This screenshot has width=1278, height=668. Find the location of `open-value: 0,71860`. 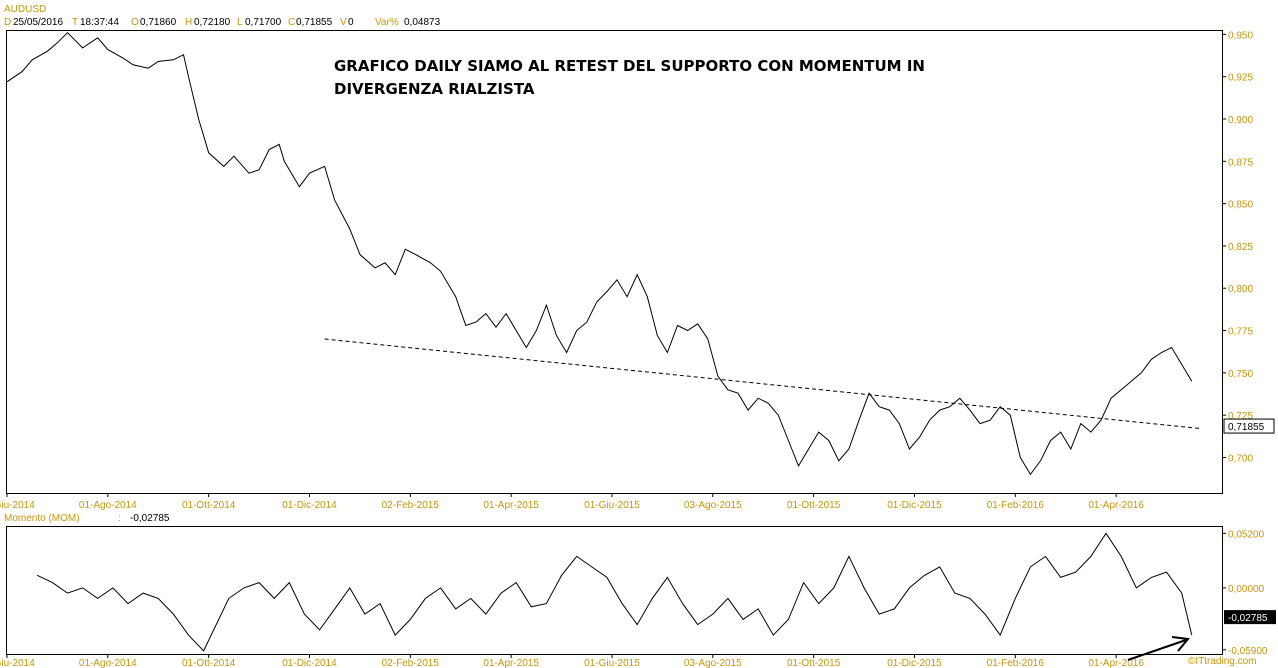

open-value: 0,71860 is located at coordinates (158, 22).